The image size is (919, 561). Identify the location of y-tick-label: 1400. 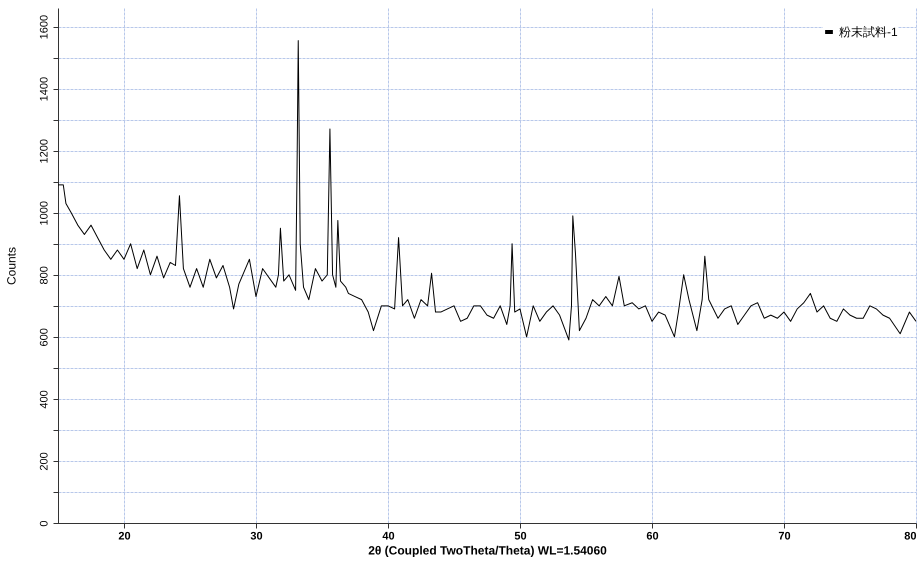
(44, 89).